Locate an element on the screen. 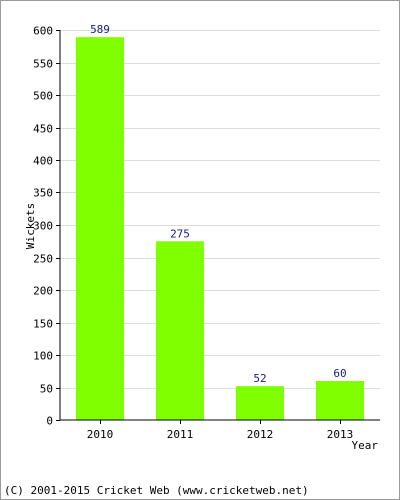 Image resolution: width=400 pixels, height=500 pixels. y-tick-label: 550 is located at coordinates (43, 64).